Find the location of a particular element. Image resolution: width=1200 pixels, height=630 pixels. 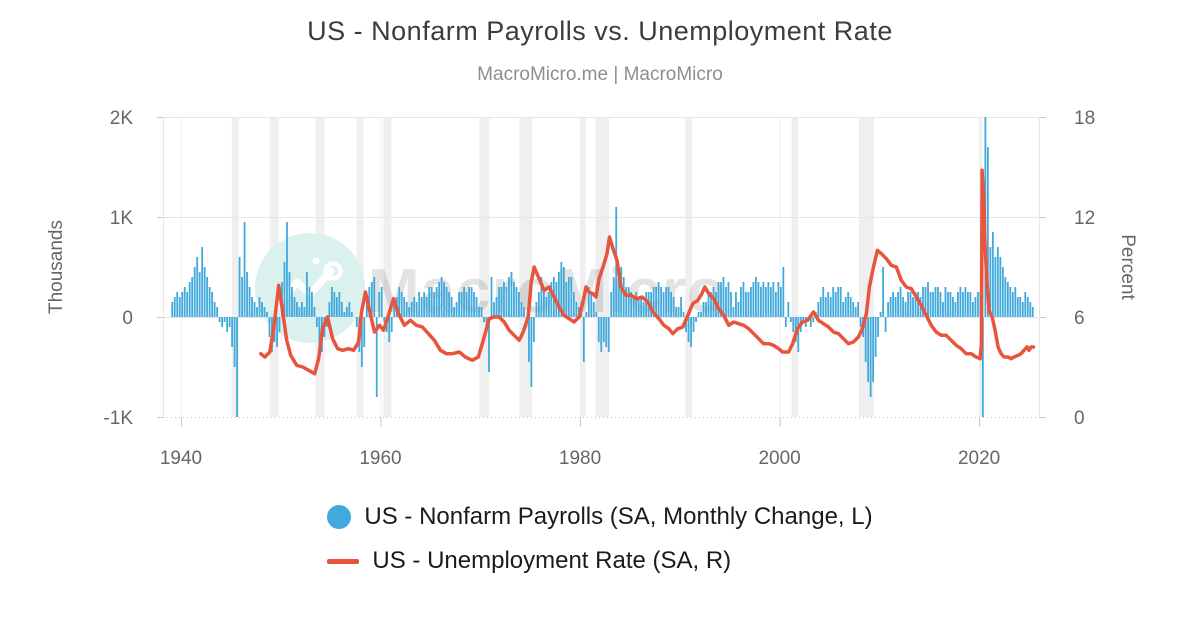

y-right-tick-label: 6 is located at coordinates (1079, 318).